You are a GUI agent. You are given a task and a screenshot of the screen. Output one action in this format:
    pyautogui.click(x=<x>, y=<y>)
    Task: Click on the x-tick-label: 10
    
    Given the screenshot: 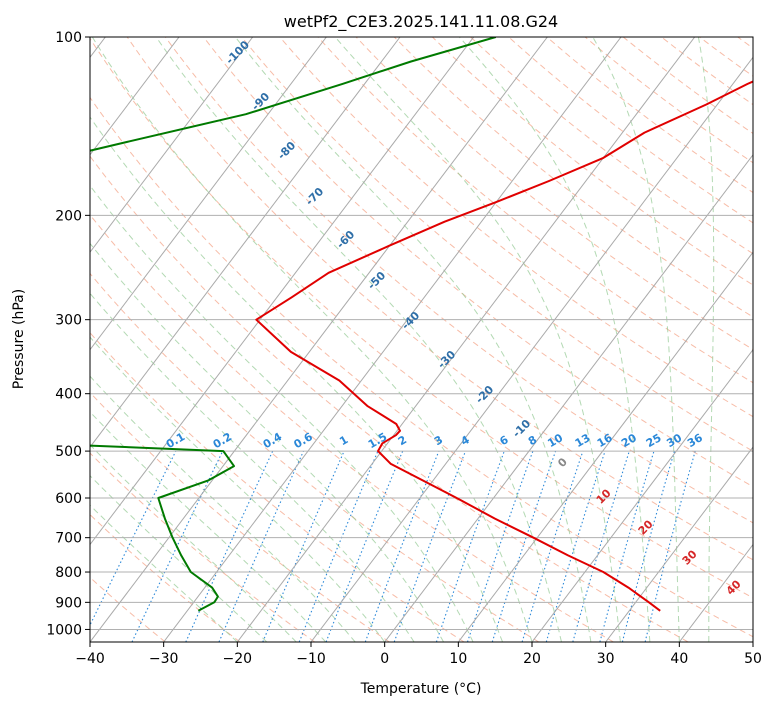 What is the action you would take?
    pyautogui.click(x=458, y=659)
    